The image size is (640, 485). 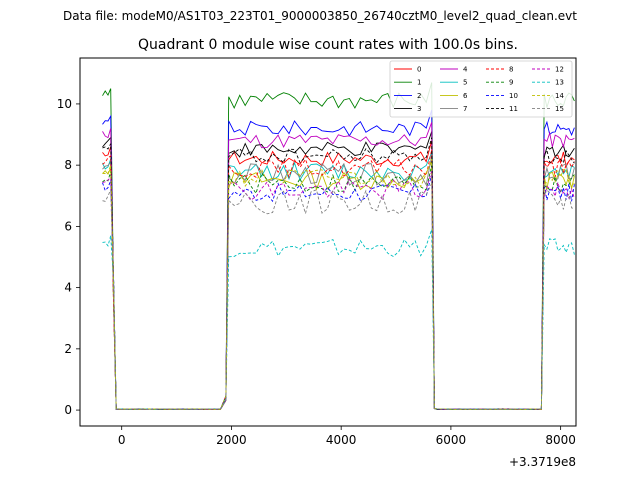 I want to click on legend-label: 5, so click(x=465, y=83).